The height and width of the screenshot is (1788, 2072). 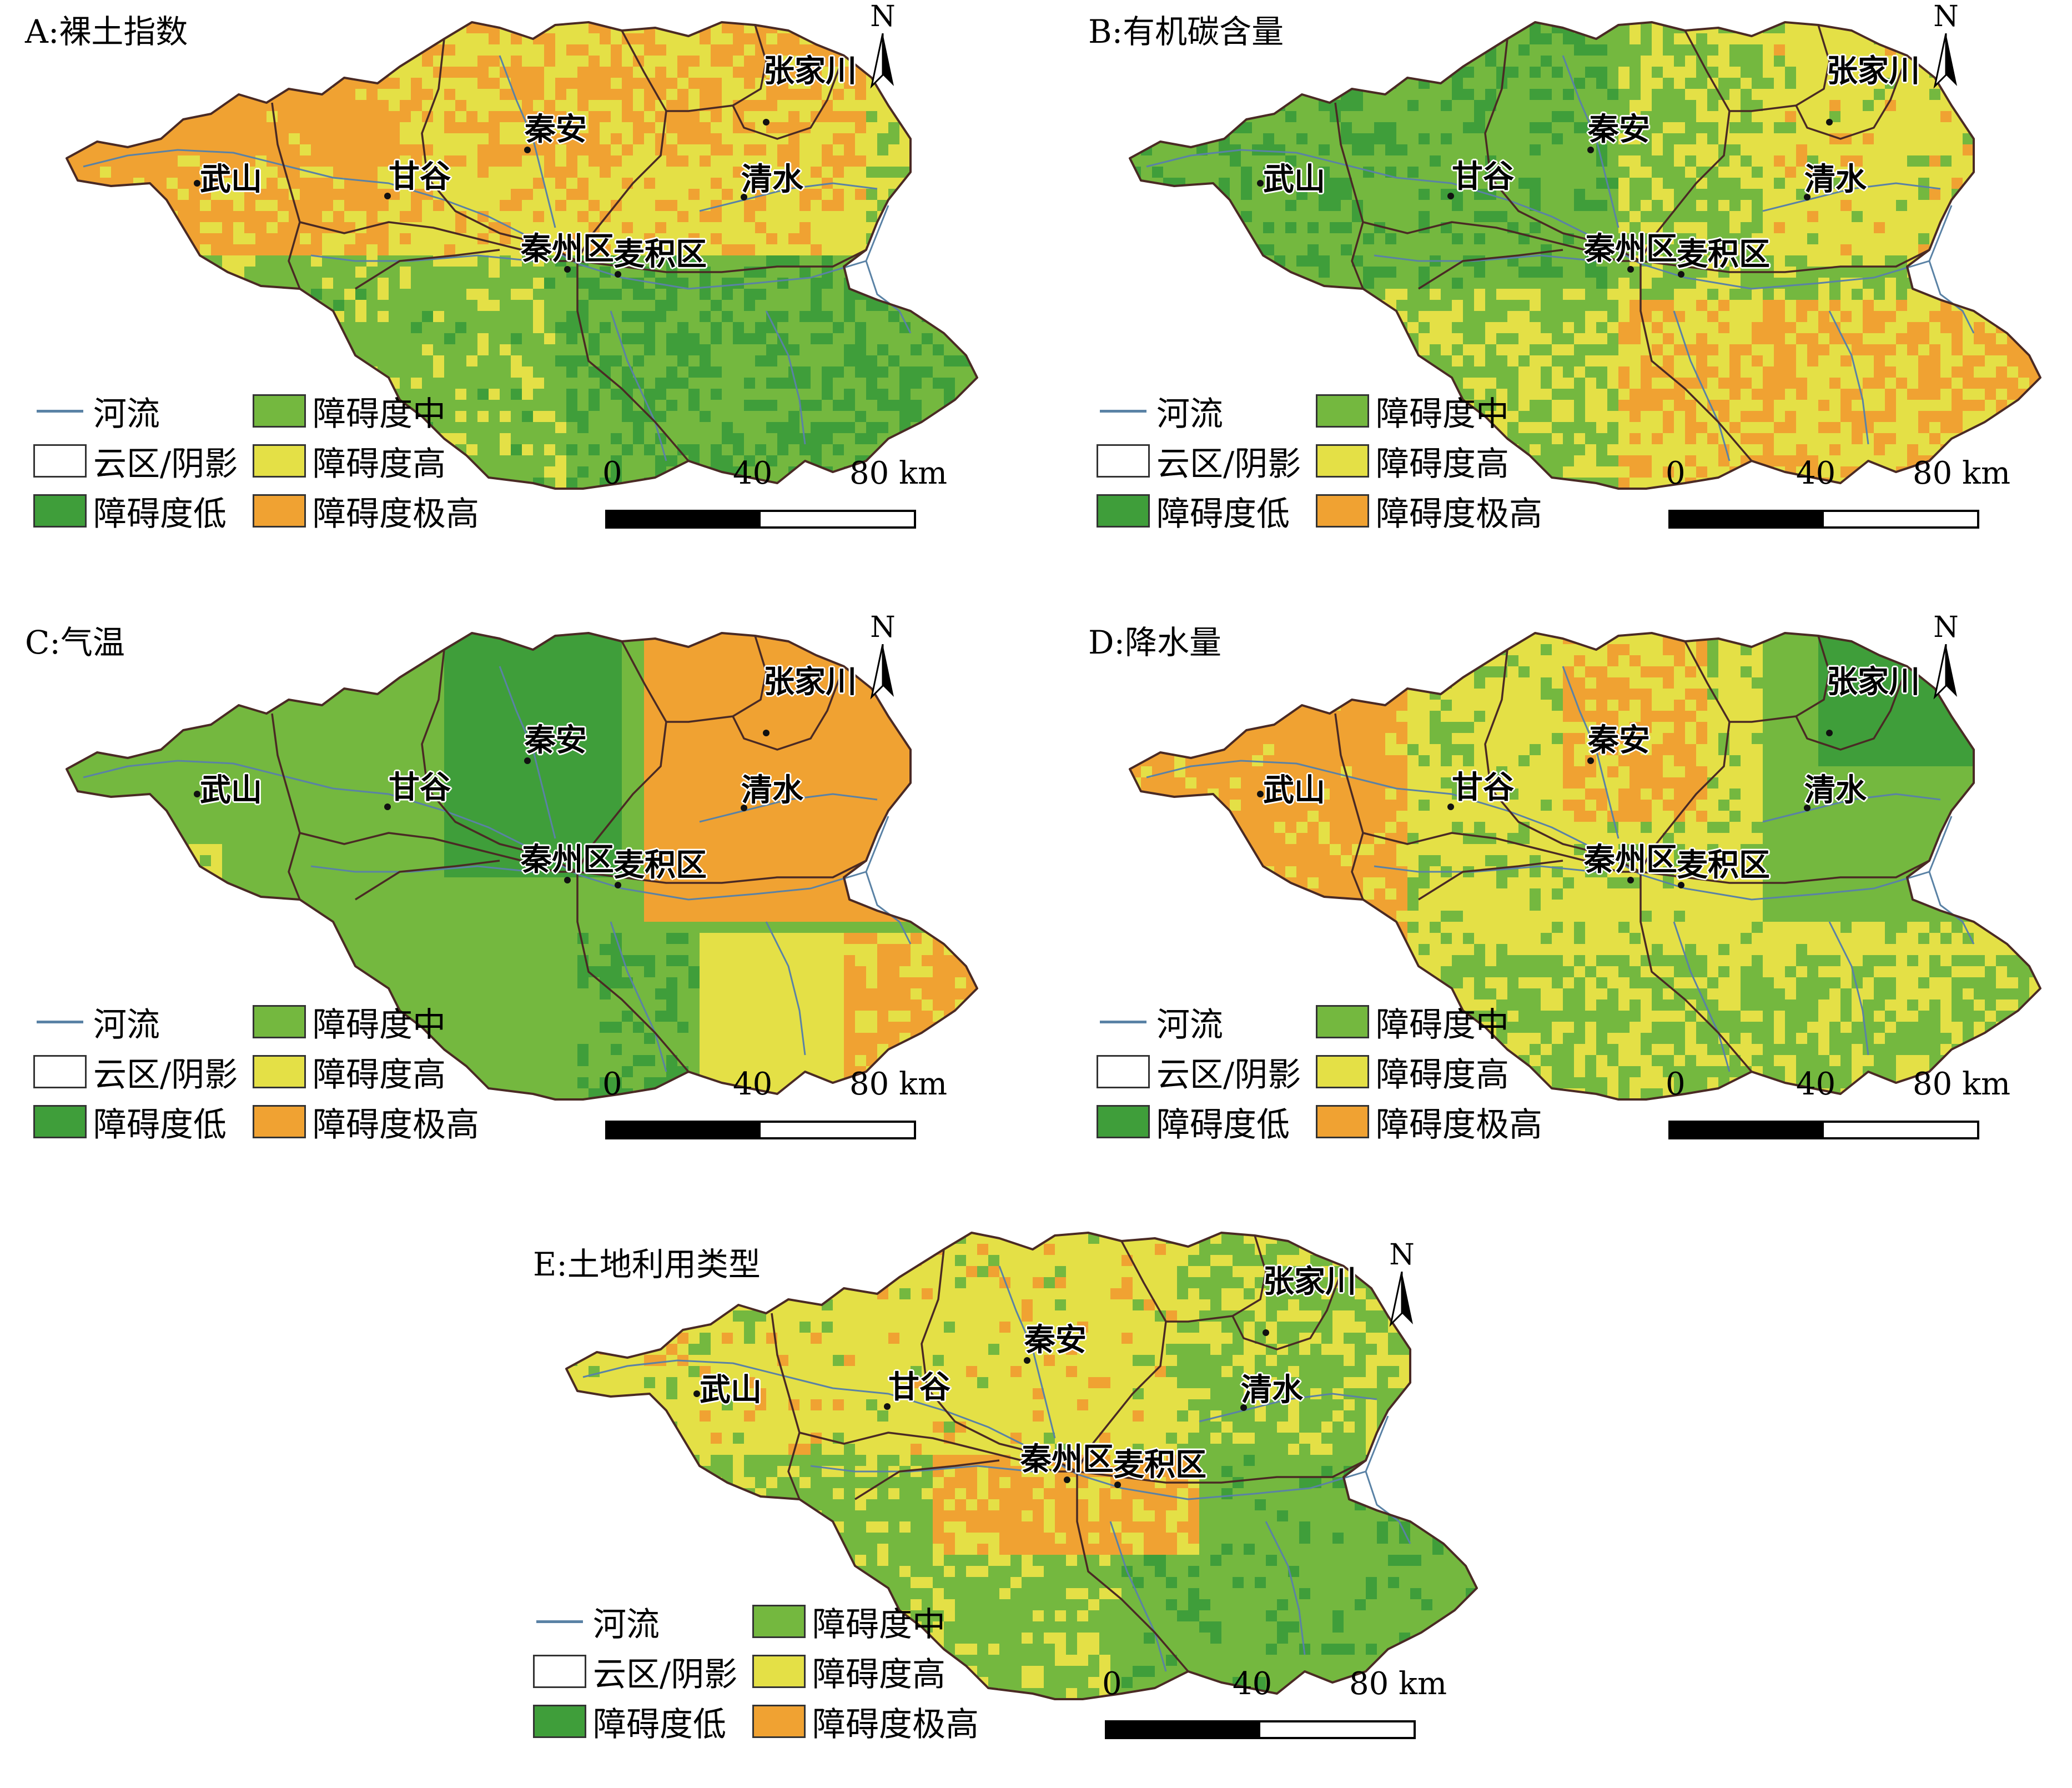 What do you see at coordinates (1836, 179) in the screenshot?
I see `city-qingshui: 清水` at bounding box center [1836, 179].